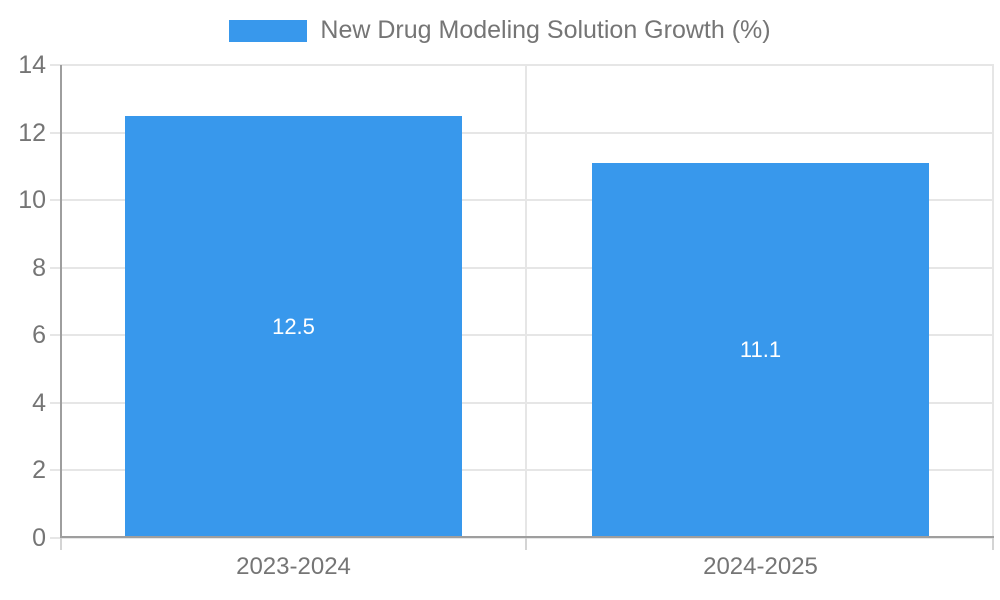 The width and height of the screenshot is (1000, 600). What do you see at coordinates (61, 301) in the screenshot?
I see `y-axis-line` at bounding box center [61, 301].